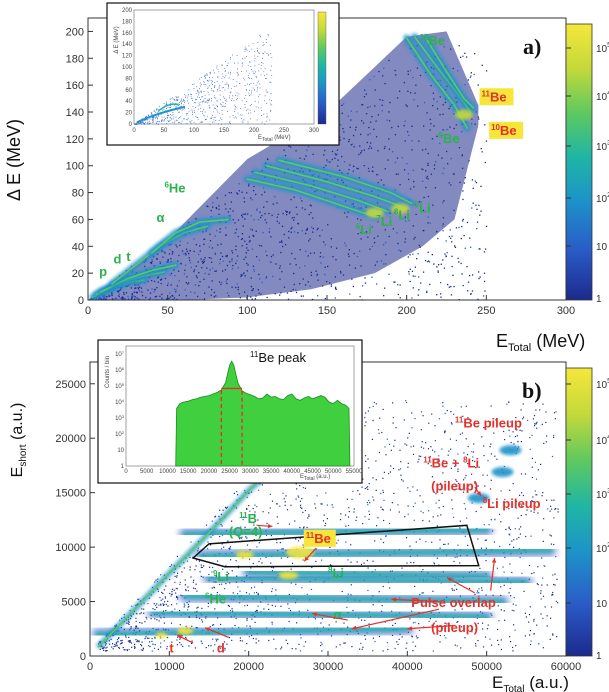  What do you see at coordinates (464, 114) in the screenshot?
I see `panel-a-spot-11Be` at bounding box center [464, 114].